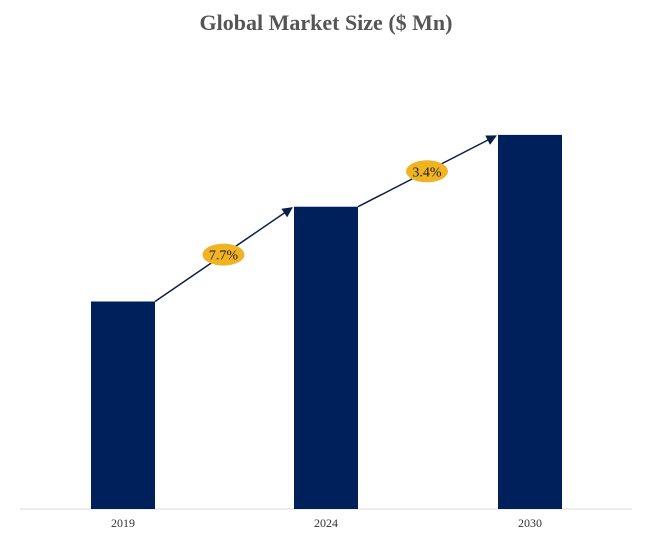 The height and width of the screenshot is (552, 652). Describe the element at coordinates (123, 523) in the screenshot. I see `x-tick-label-2019: 2019` at that location.